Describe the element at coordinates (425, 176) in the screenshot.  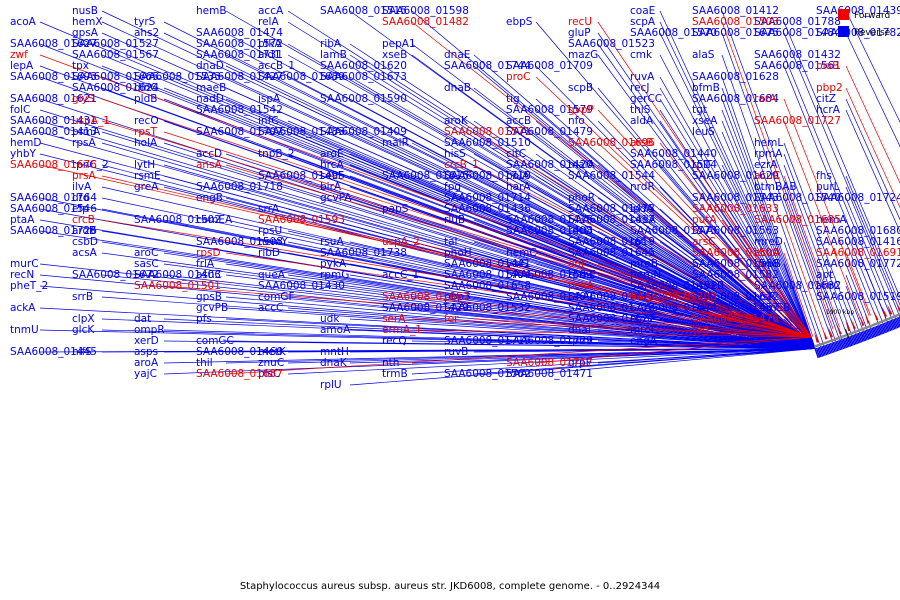
I see `reverse-gene-label: SAA6008_01615` at that location.